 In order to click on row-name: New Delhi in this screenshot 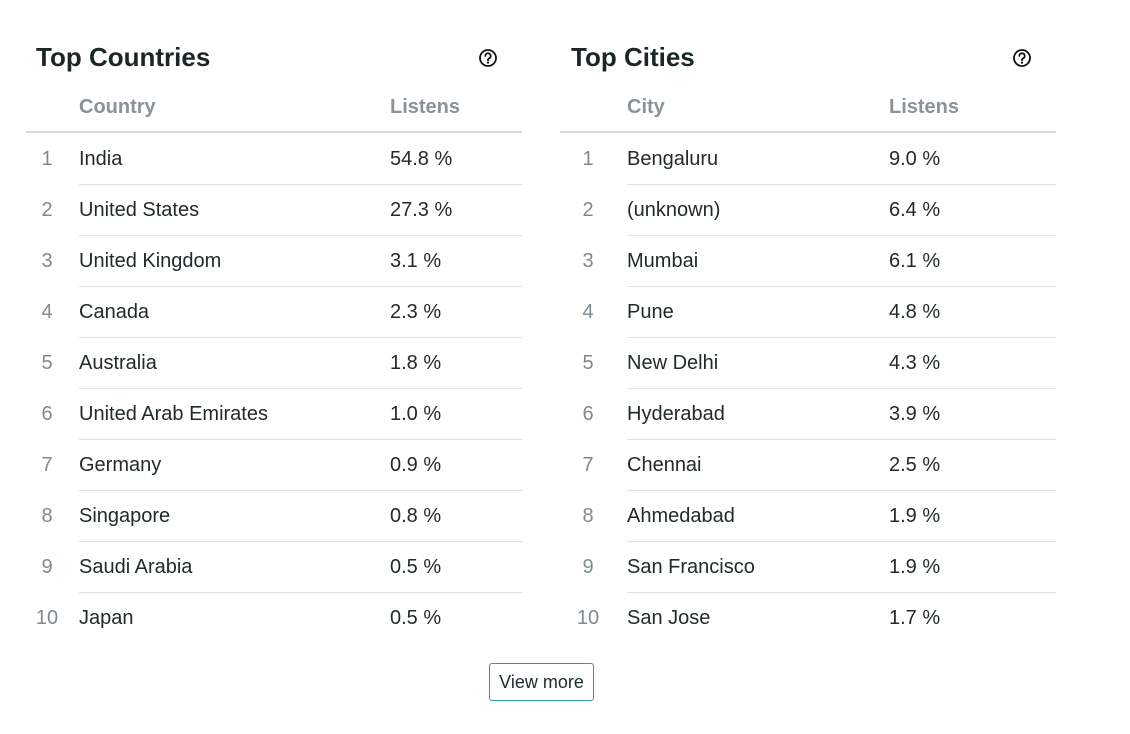, I will do `click(673, 363)`.